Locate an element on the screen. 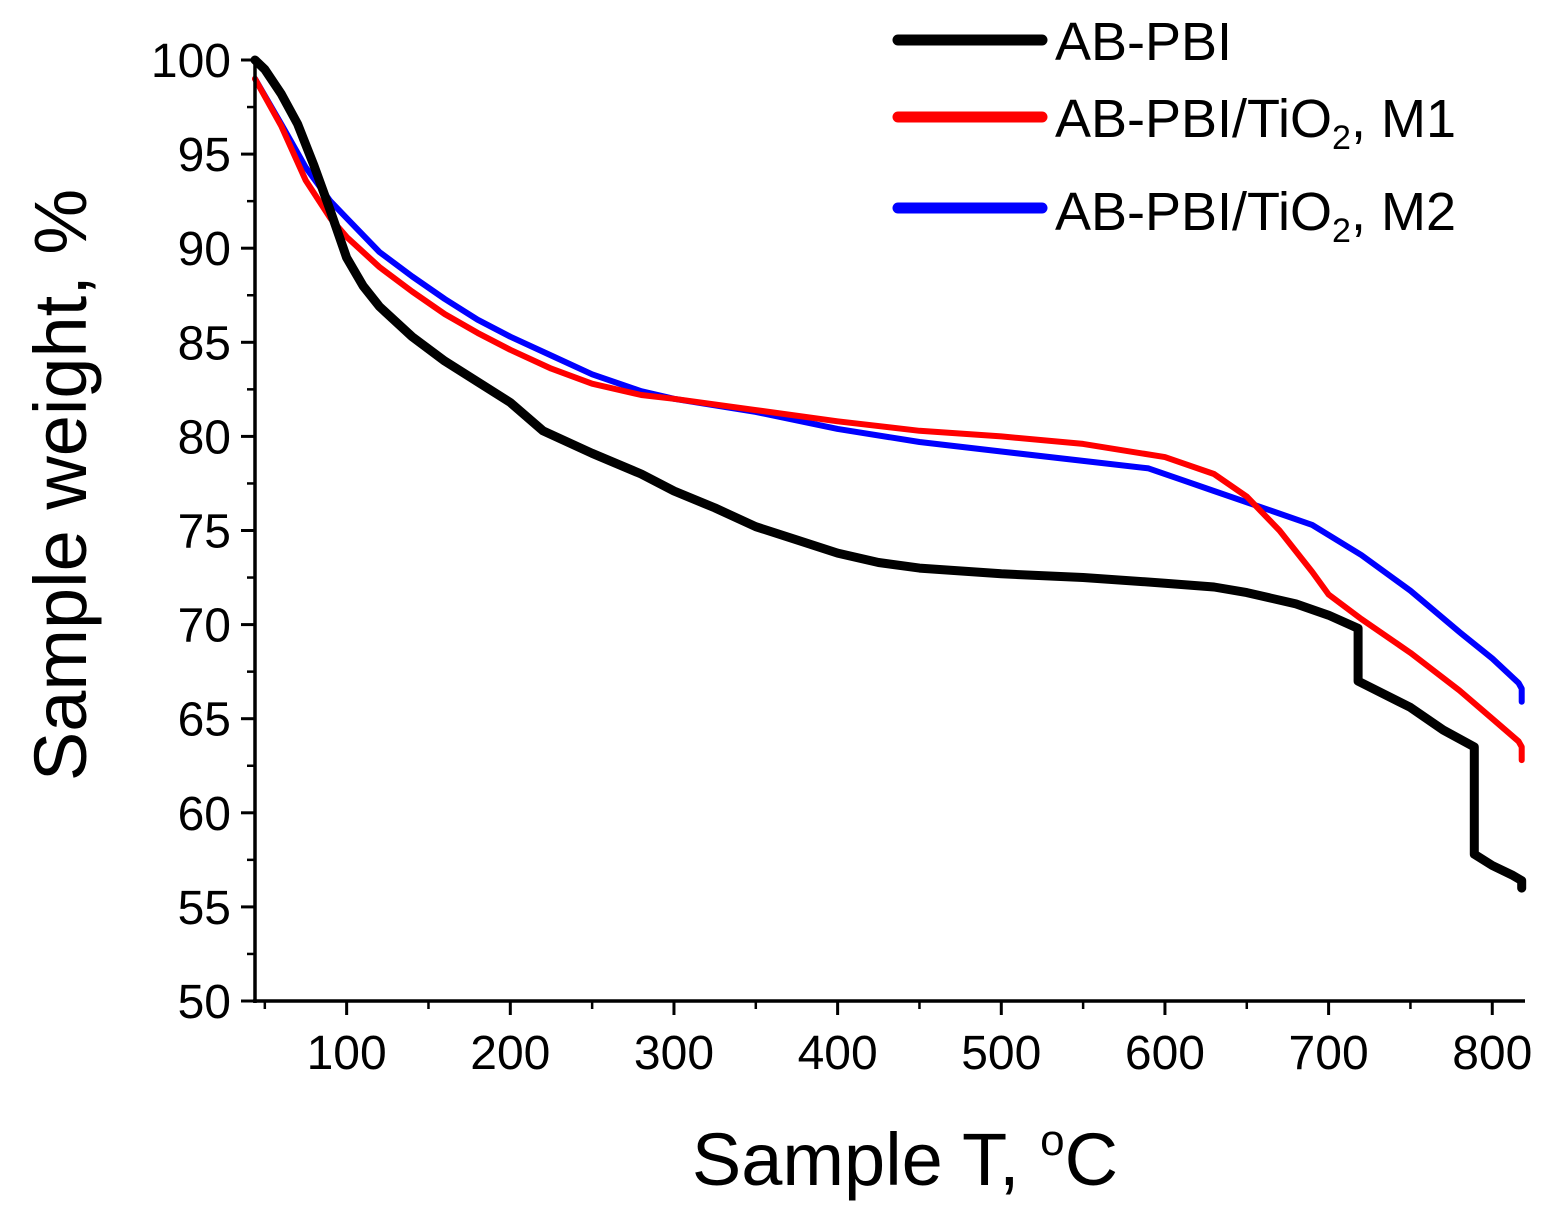 Image resolution: width=1555 pixels, height=1228 pixels. x-axis-title-main: Sample T, is located at coordinates (866, 1159).